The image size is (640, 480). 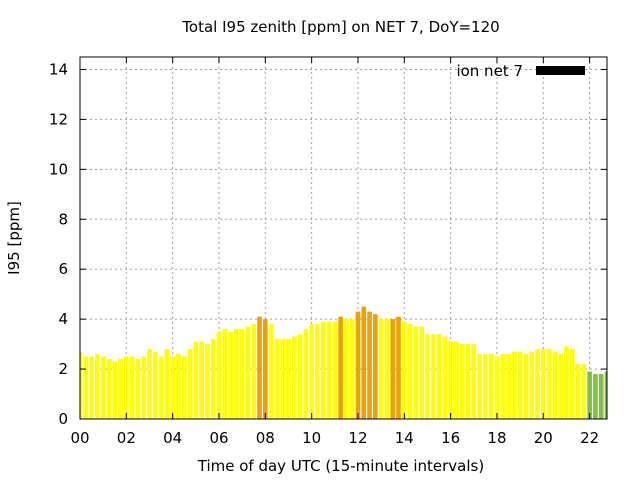 I want to click on x-tick-label: 14, so click(x=404, y=438).